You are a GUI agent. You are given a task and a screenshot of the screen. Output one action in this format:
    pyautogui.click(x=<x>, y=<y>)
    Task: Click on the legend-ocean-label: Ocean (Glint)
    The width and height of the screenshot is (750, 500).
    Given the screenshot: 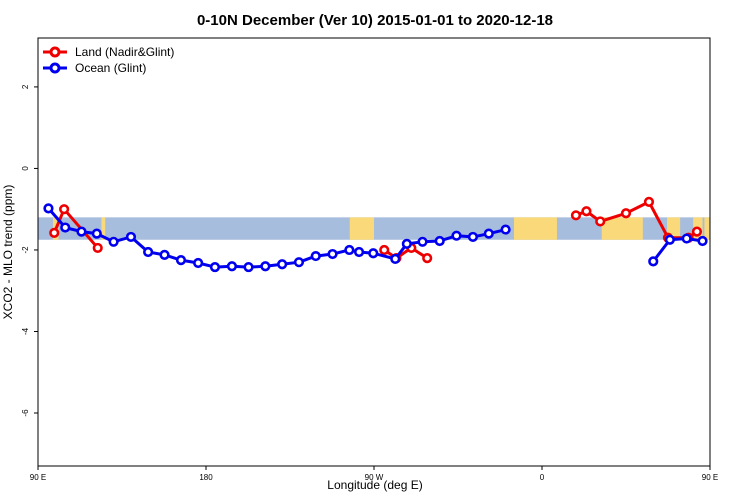 What is the action you would take?
    pyautogui.click(x=110, y=68)
    